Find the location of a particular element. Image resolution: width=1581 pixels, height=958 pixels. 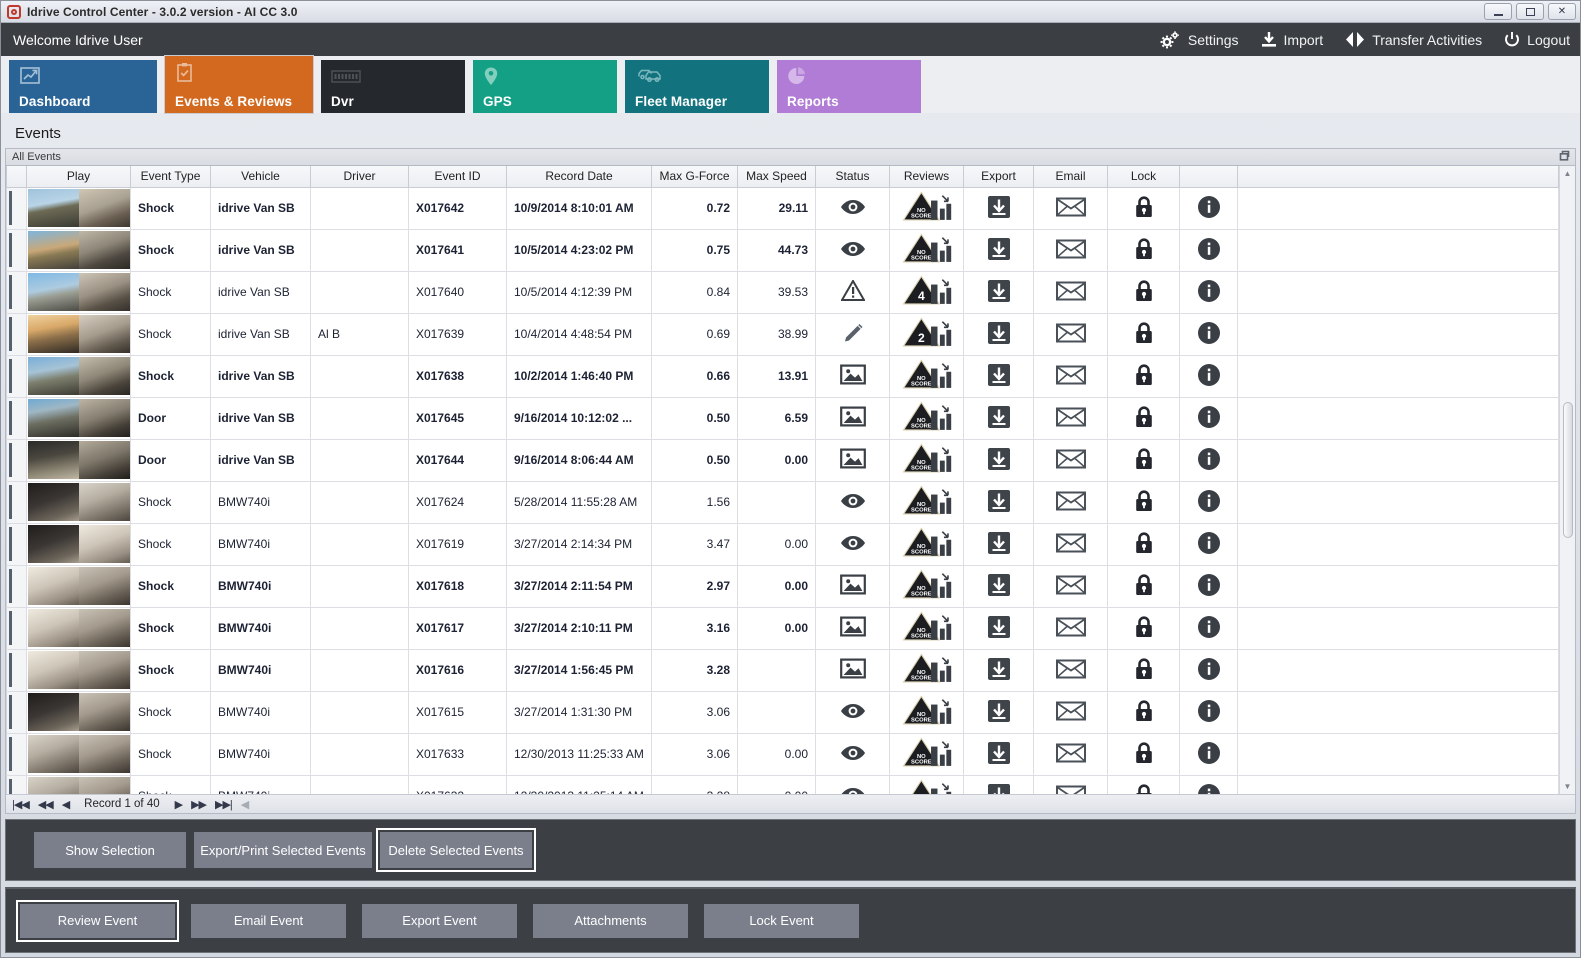

nav-next-page-button: ▶▶ is located at coordinates (199, 804).